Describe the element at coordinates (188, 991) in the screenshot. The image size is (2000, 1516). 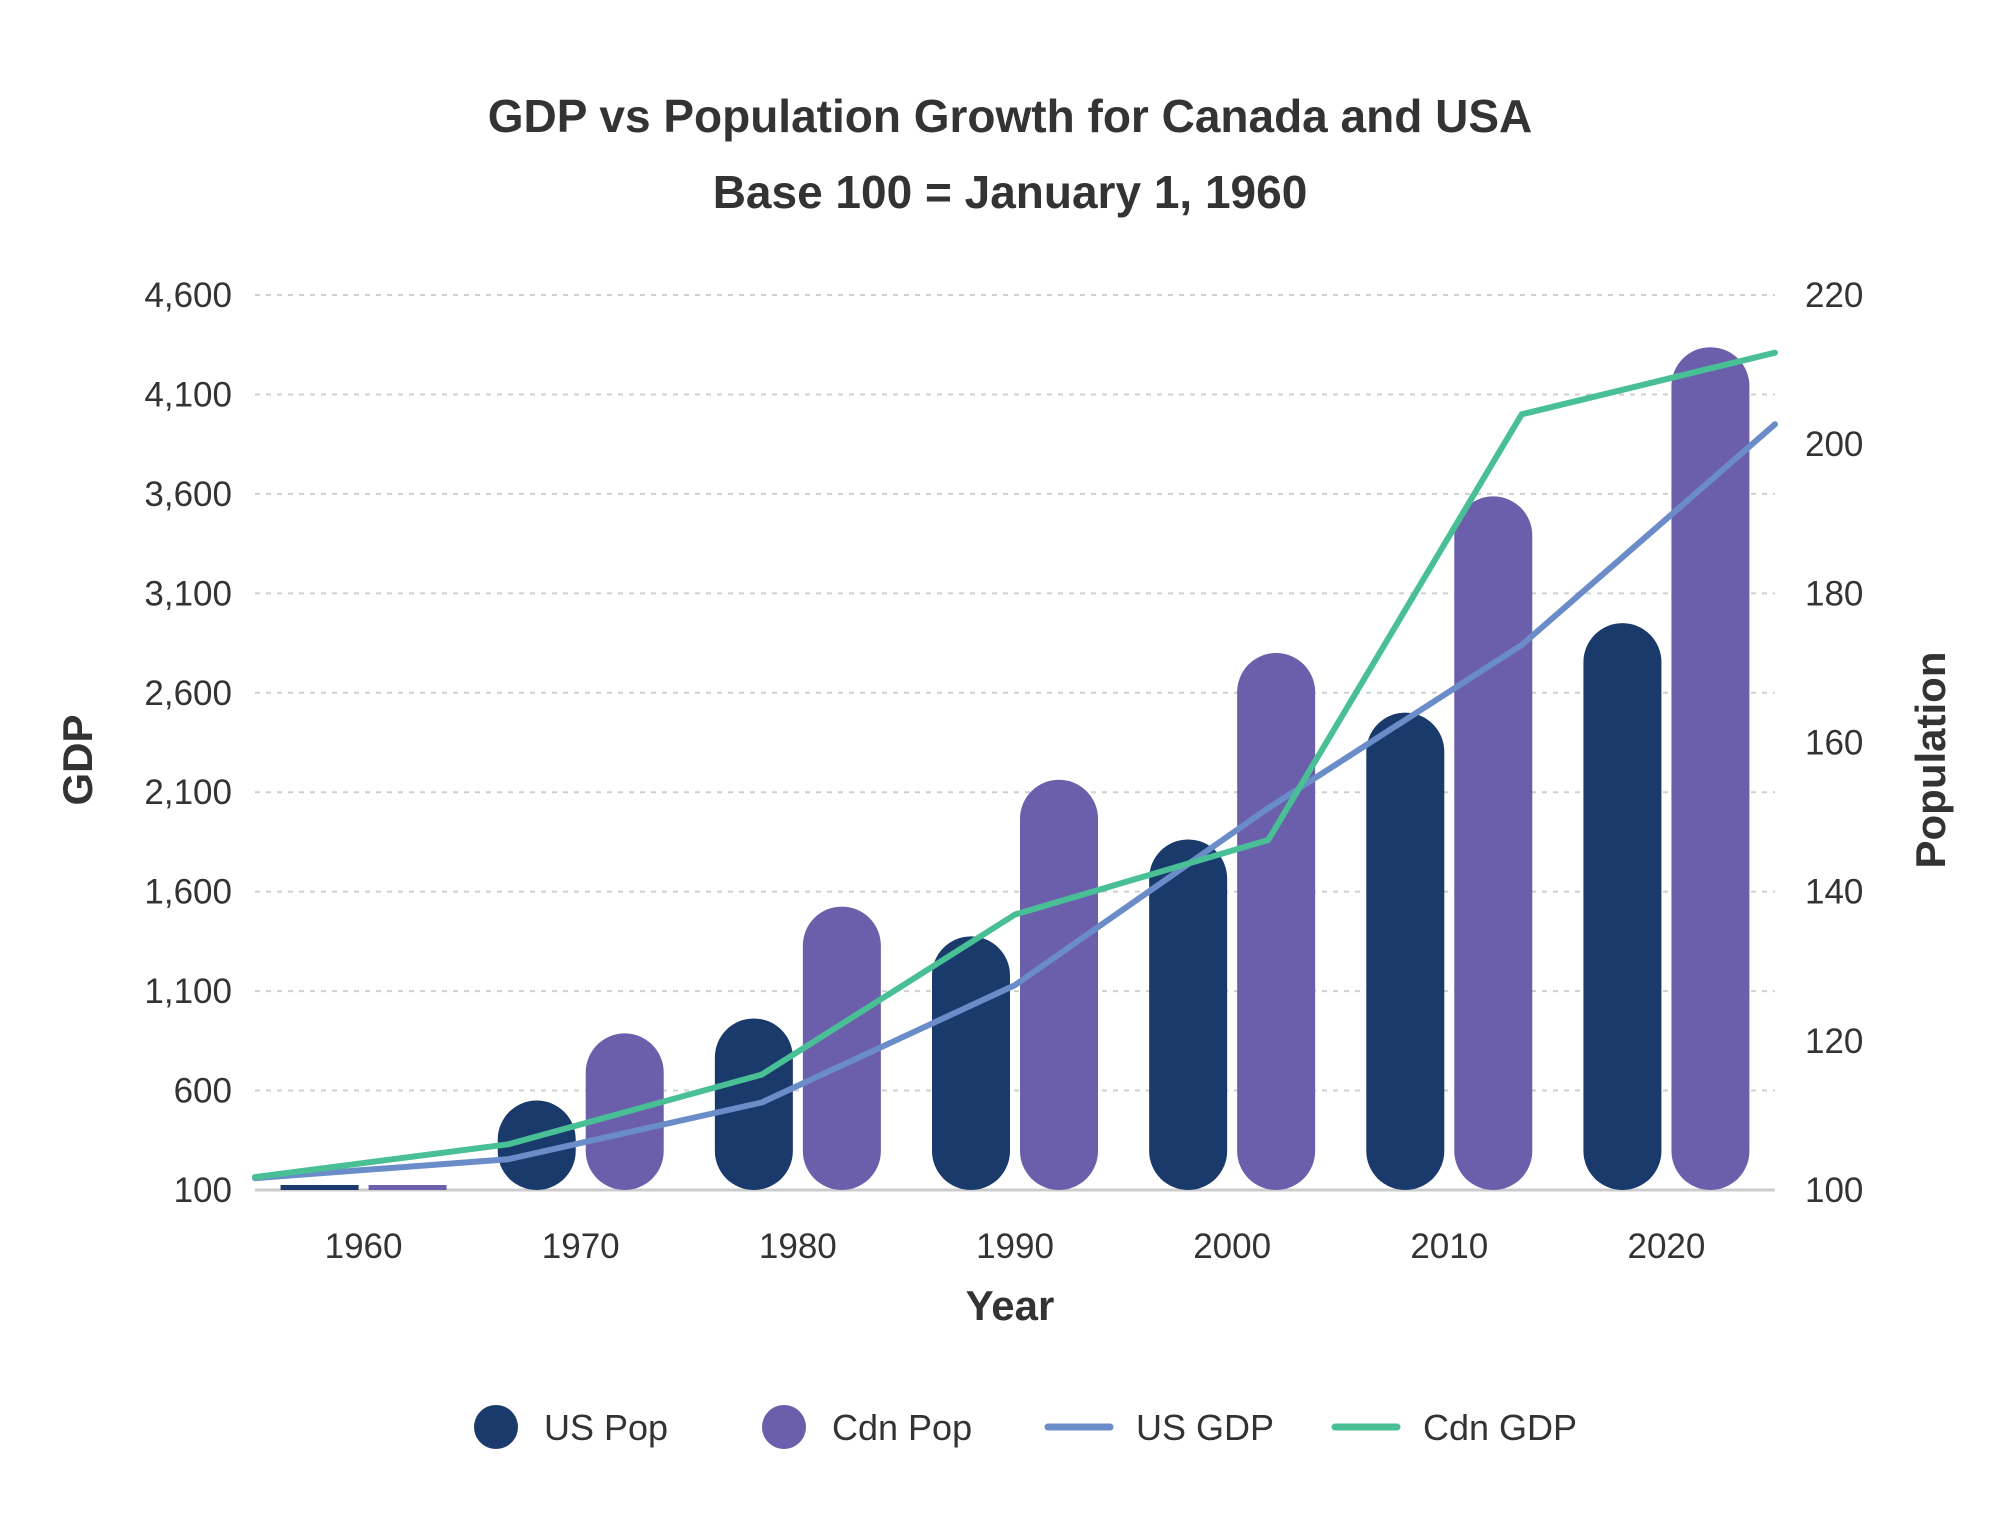
I see `left-tick-label: 1,100` at that location.